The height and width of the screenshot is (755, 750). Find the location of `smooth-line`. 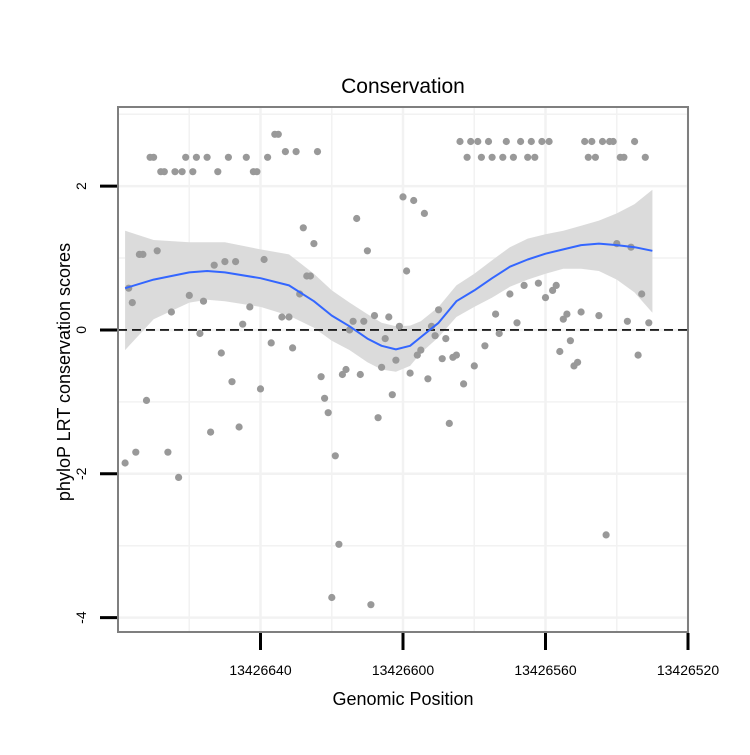

smooth-line is located at coordinates (388, 296).